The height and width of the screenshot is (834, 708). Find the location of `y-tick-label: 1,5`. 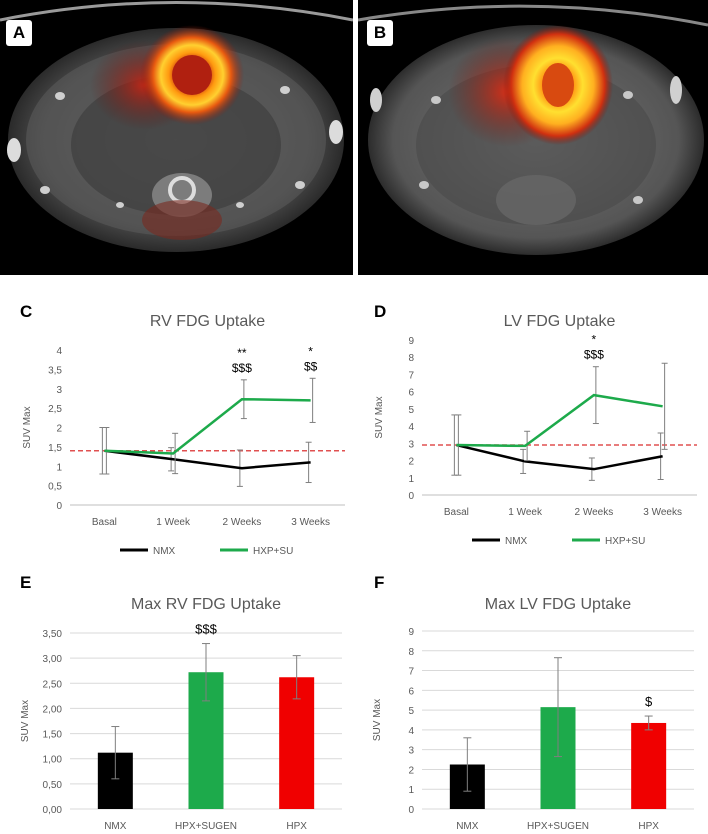

y-tick-label: 1,5 is located at coordinates (55, 448).